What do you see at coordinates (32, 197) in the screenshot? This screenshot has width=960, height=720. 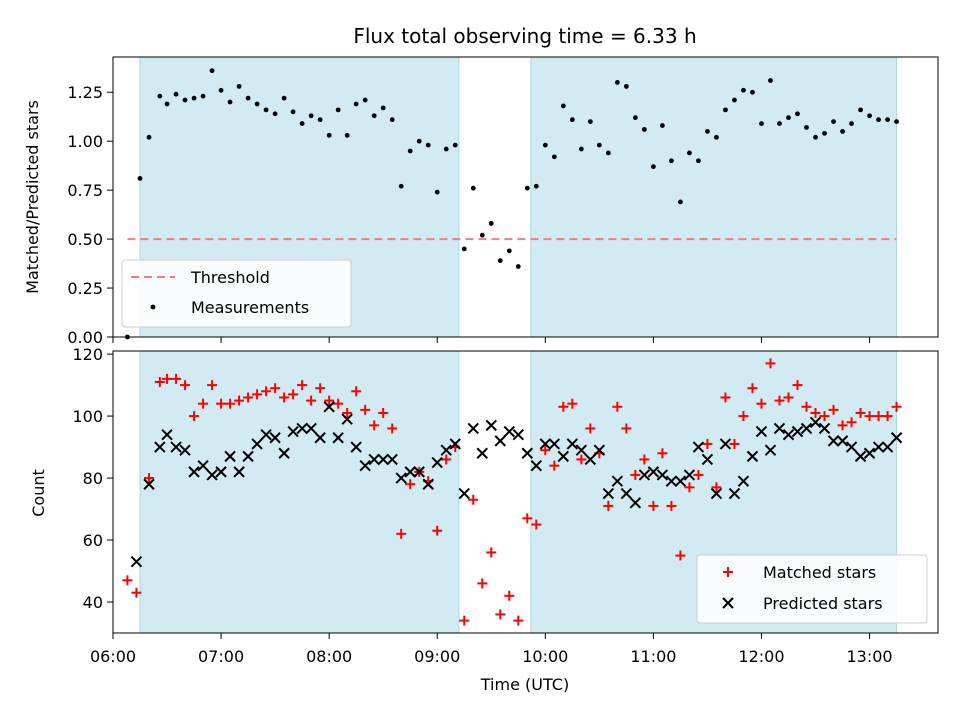 I see `y-axis-label: Matched/Predicted stars` at bounding box center [32, 197].